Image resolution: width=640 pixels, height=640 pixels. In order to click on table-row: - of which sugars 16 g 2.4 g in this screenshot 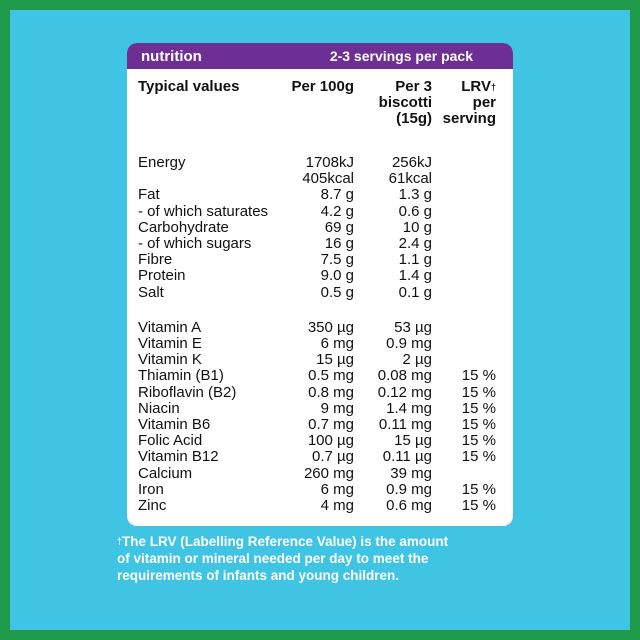, I will do `click(320, 244)`.